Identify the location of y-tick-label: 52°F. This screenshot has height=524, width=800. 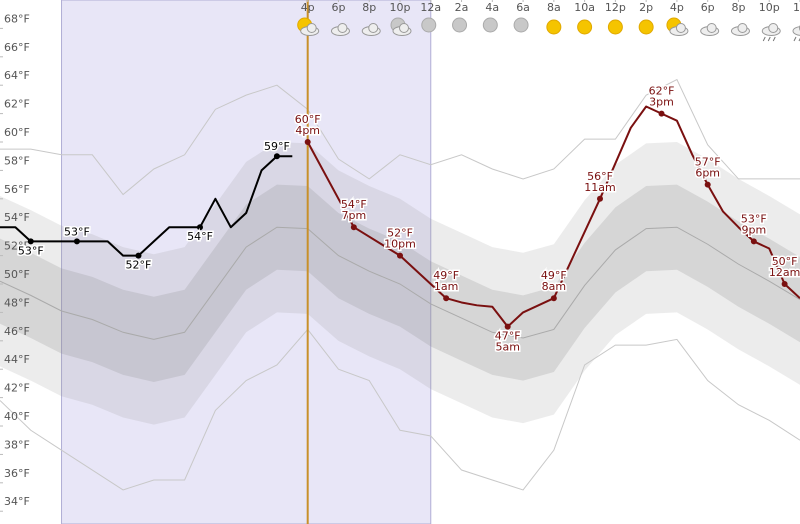
(17, 246).